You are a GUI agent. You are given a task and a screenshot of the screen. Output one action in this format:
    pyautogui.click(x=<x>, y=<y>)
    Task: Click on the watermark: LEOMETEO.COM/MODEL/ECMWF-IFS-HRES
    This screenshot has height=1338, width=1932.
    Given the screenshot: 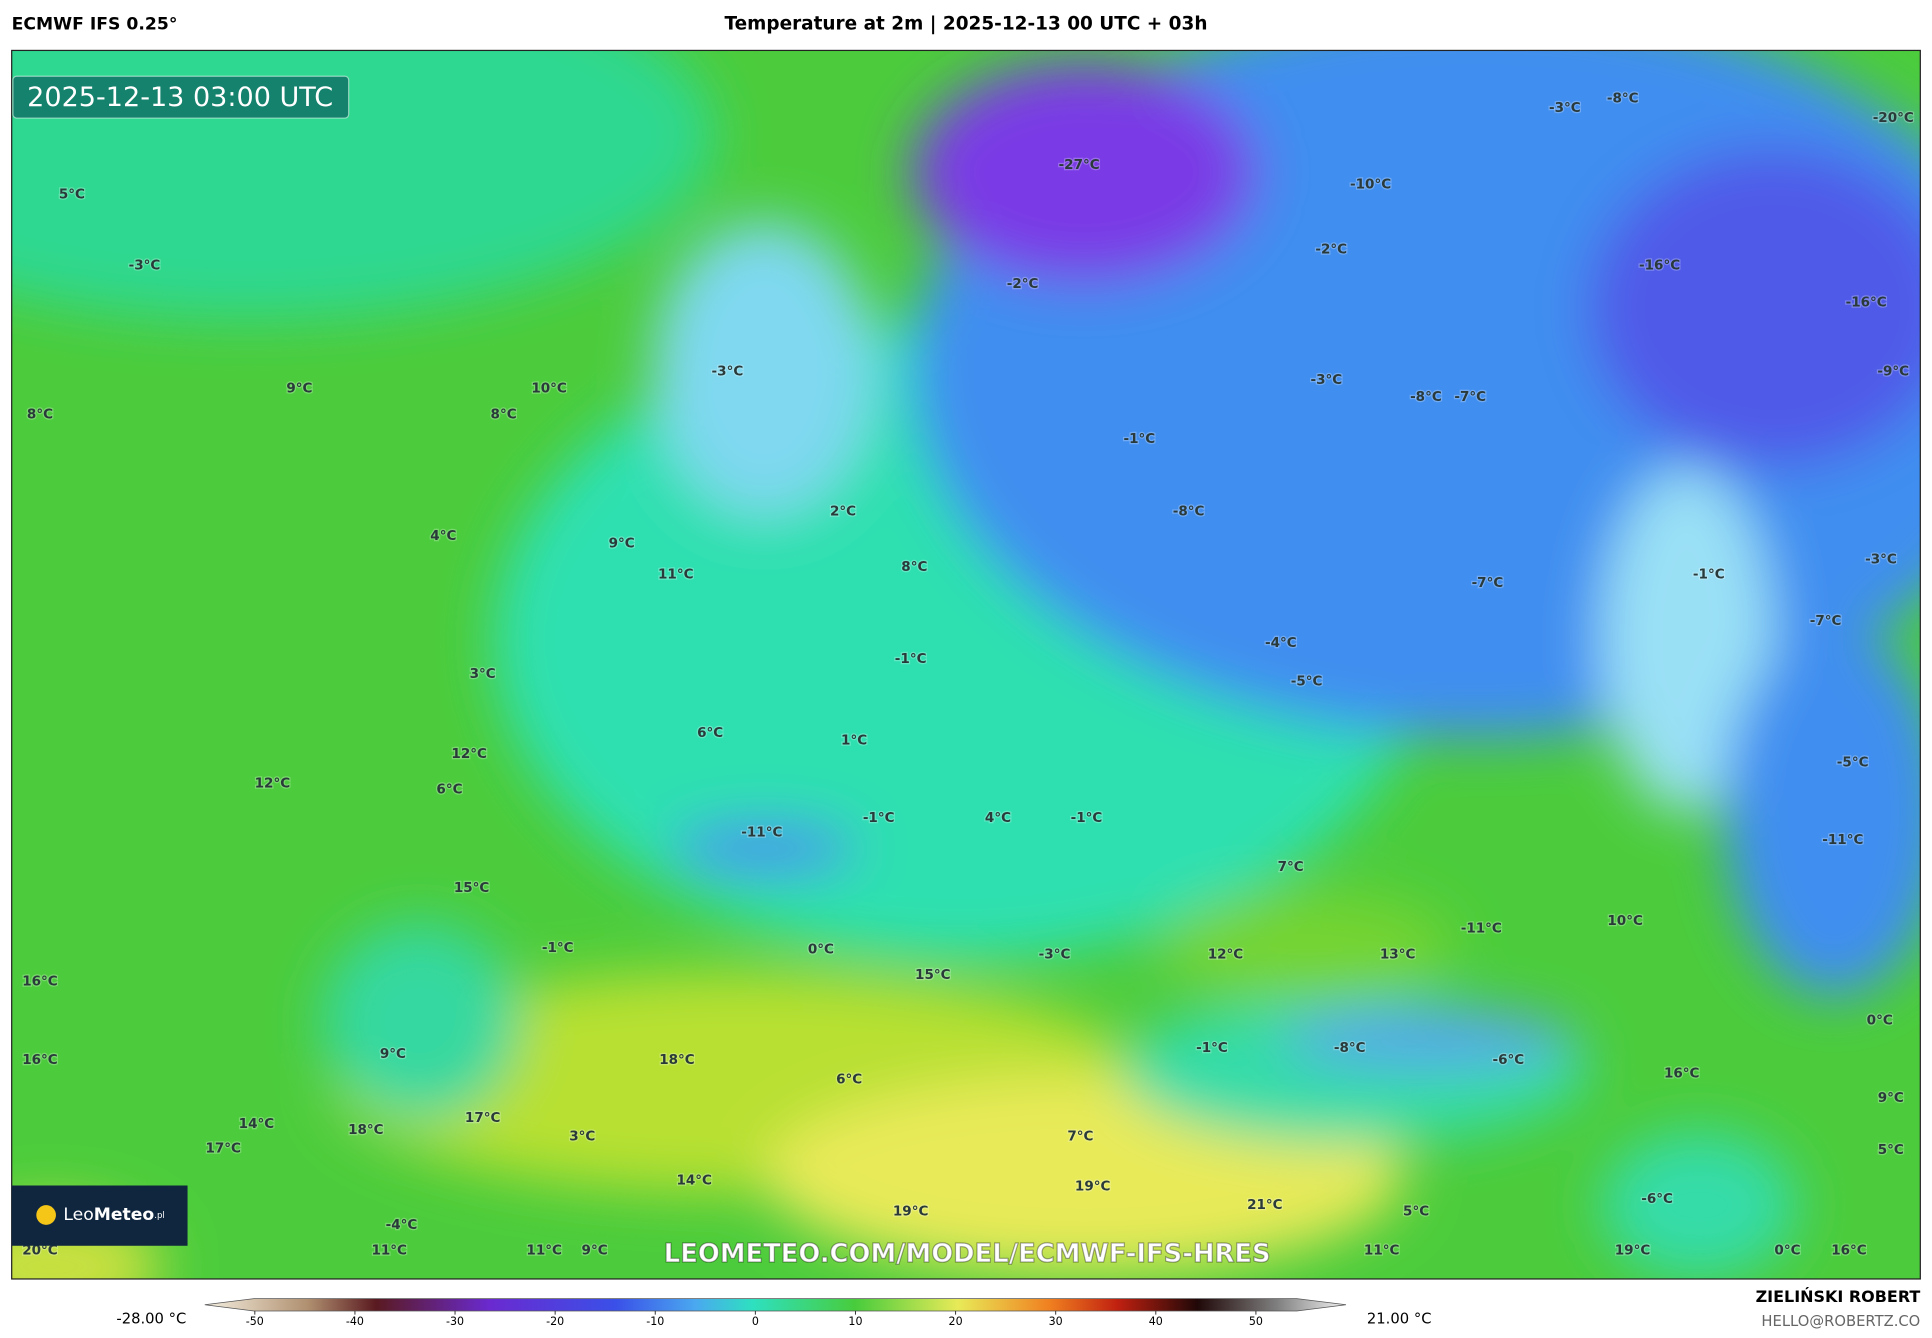 What is the action you would take?
    pyautogui.click(x=967, y=1254)
    